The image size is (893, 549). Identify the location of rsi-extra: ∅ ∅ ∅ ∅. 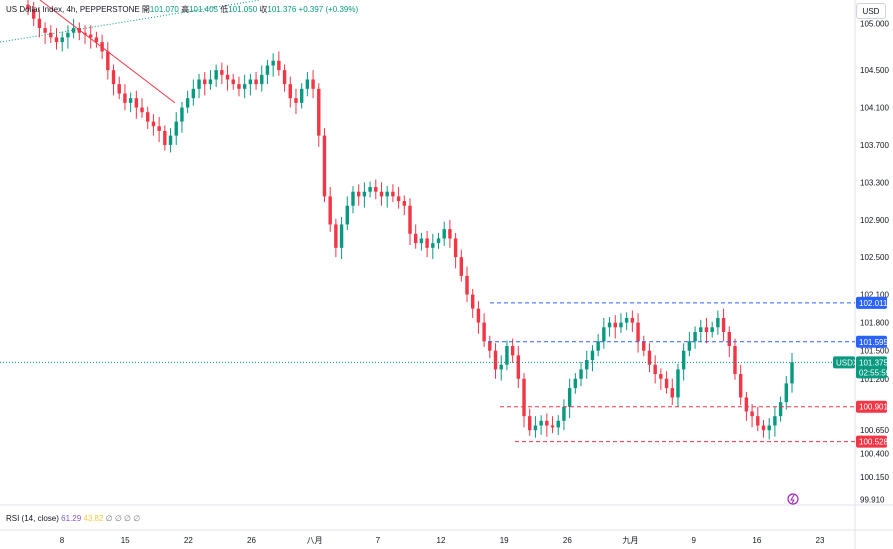
(123, 518).